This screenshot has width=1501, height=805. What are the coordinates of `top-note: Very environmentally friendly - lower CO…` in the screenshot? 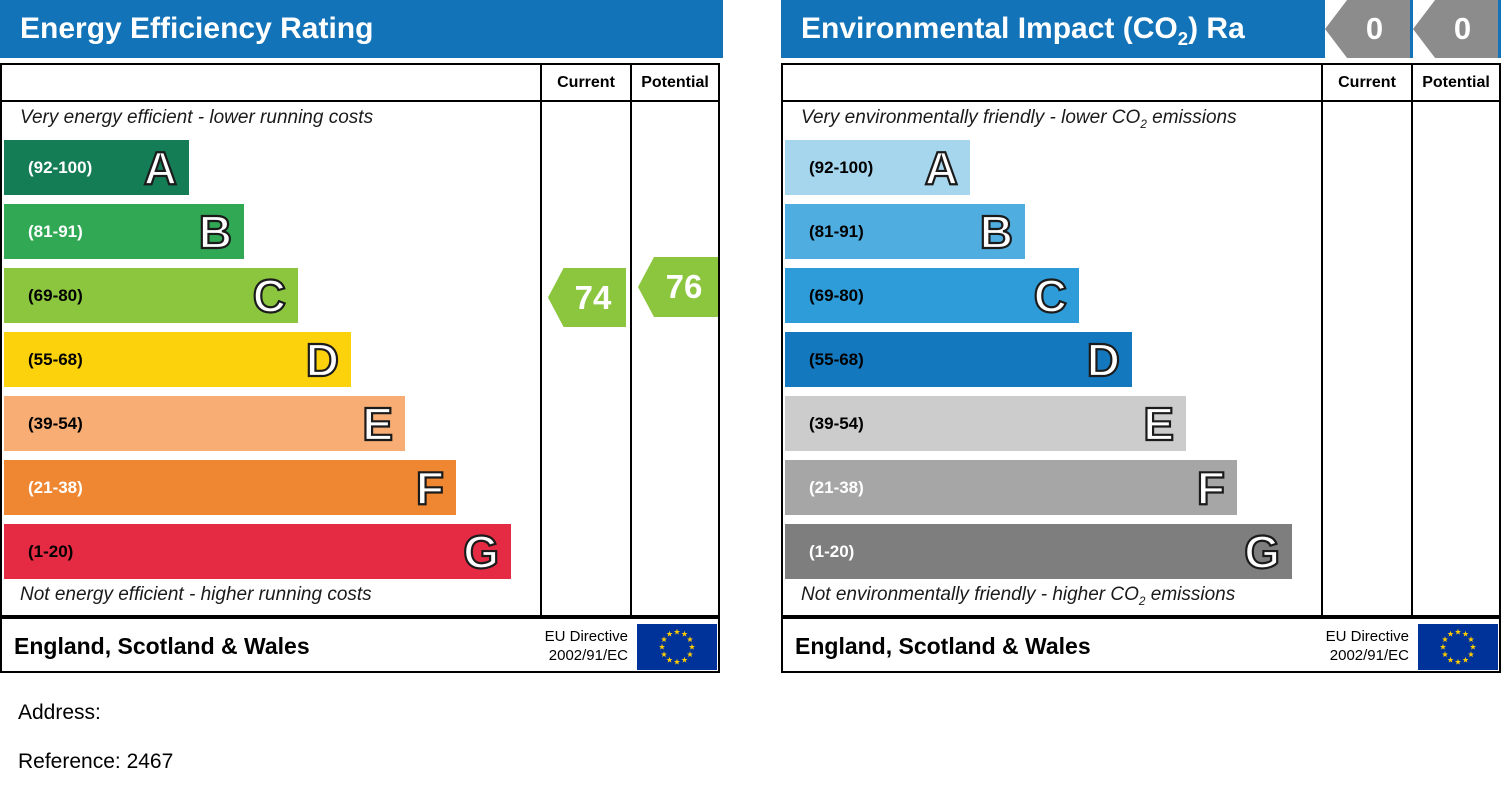 It's located at (1019, 119).